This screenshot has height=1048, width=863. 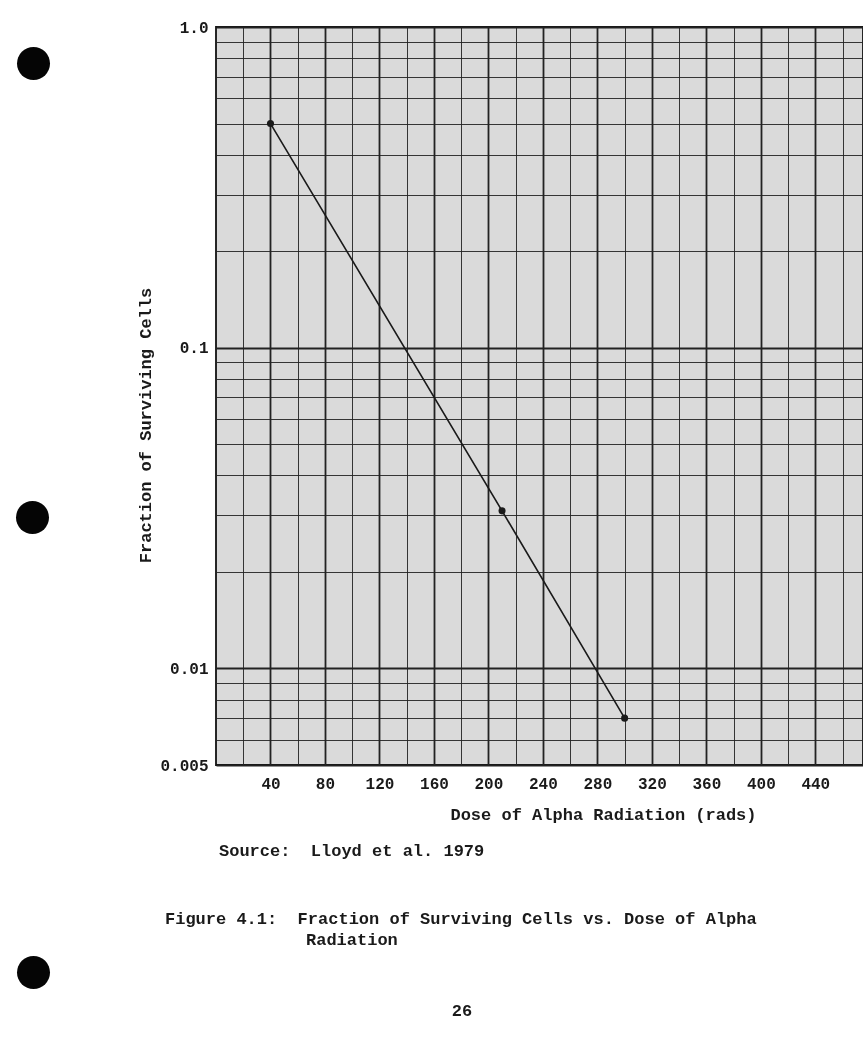 I want to click on text: 26, so click(x=462, y=1011).